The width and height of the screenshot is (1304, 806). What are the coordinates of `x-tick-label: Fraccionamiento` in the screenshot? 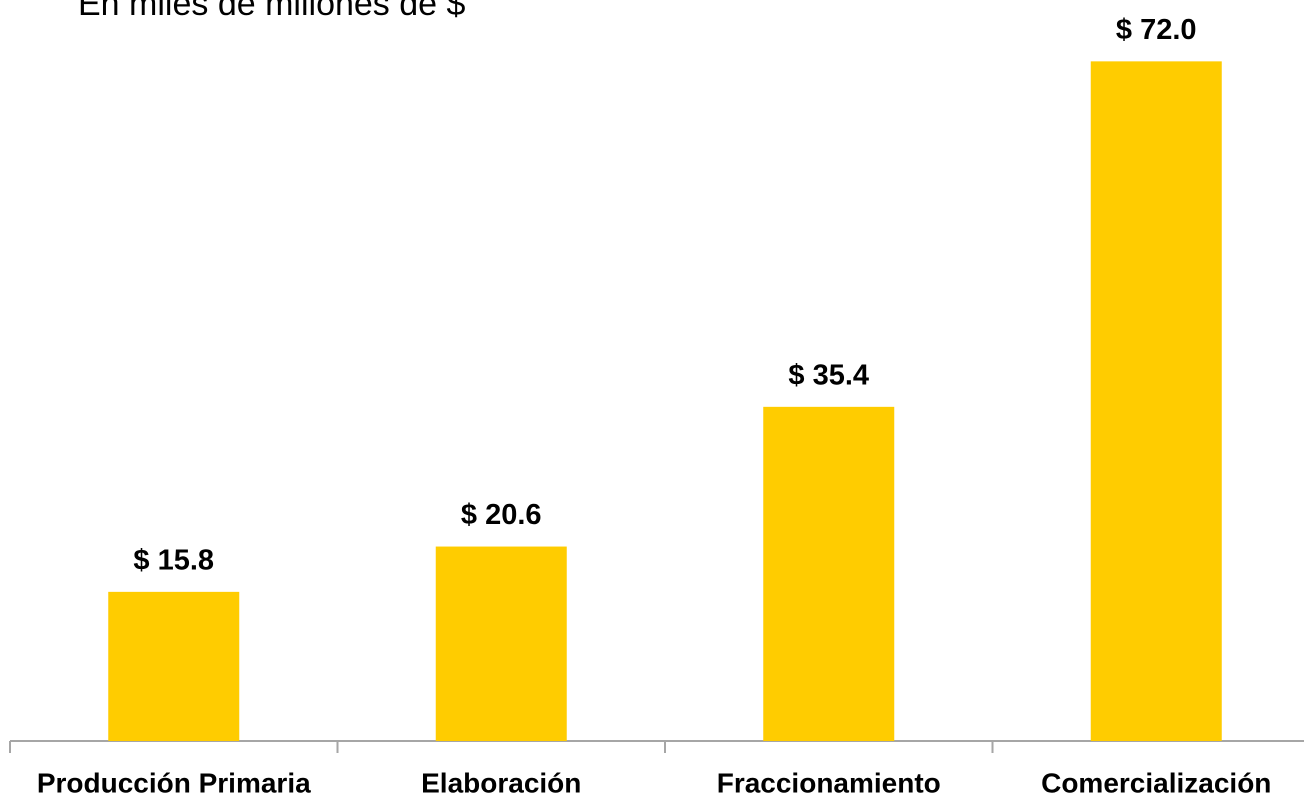 It's located at (829, 782).